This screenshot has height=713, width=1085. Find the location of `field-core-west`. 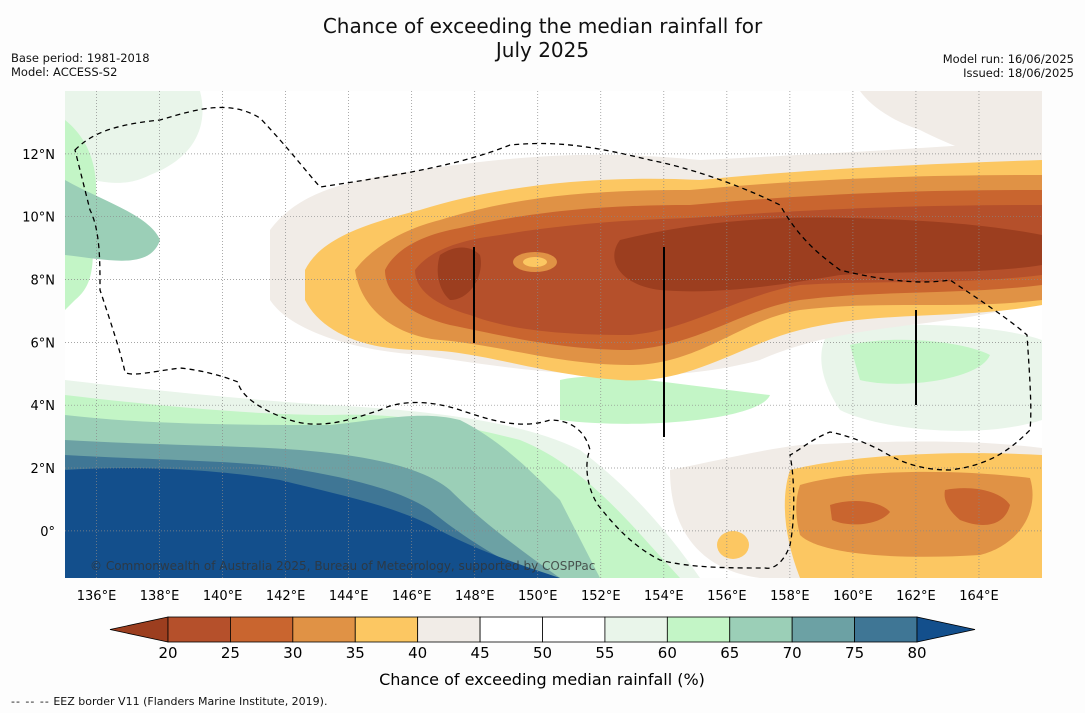

field-core-west is located at coordinates (459, 273).